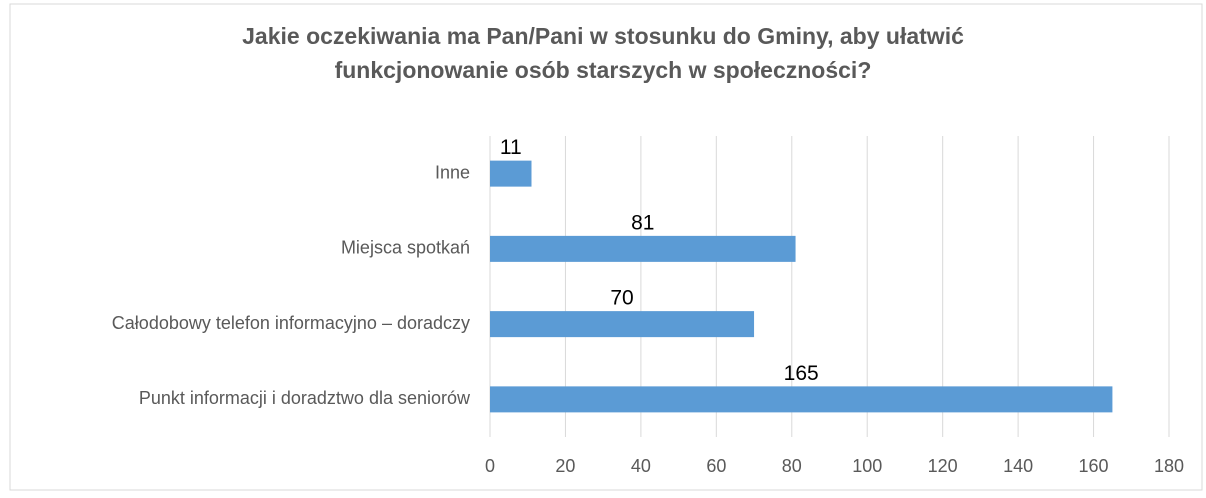 The width and height of the screenshot is (1206, 498). Describe the element at coordinates (490, 466) in the screenshot. I see `x-tick-label: 0` at that location.